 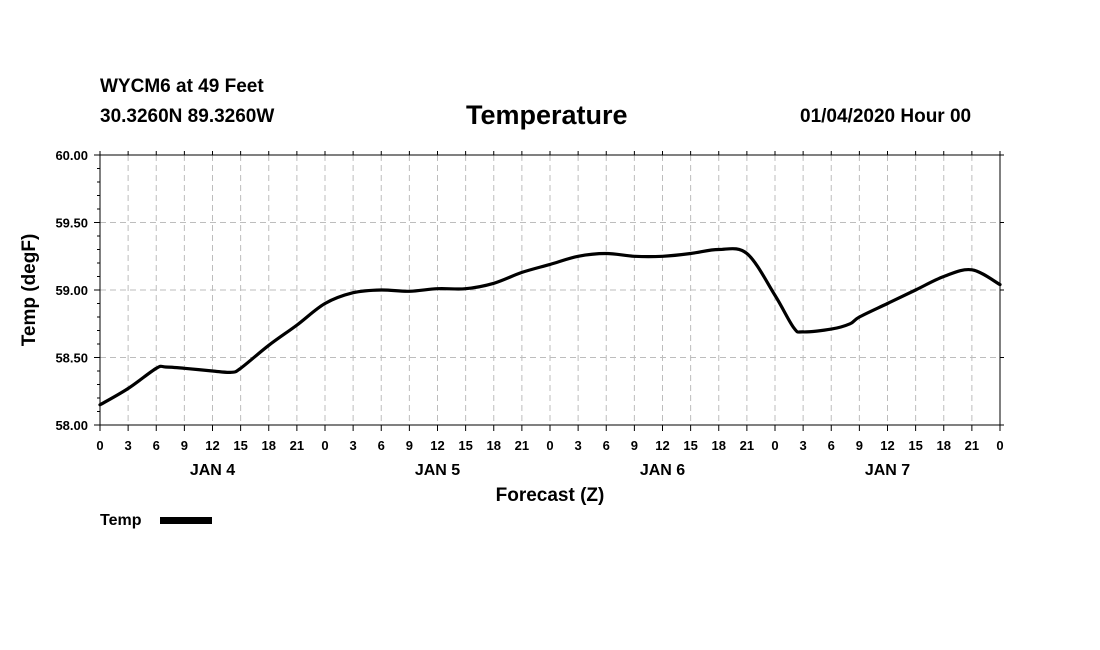 What do you see at coordinates (71, 358) in the screenshot?
I see `y-tick-label: 58.50` at bounding box center [71, 358].